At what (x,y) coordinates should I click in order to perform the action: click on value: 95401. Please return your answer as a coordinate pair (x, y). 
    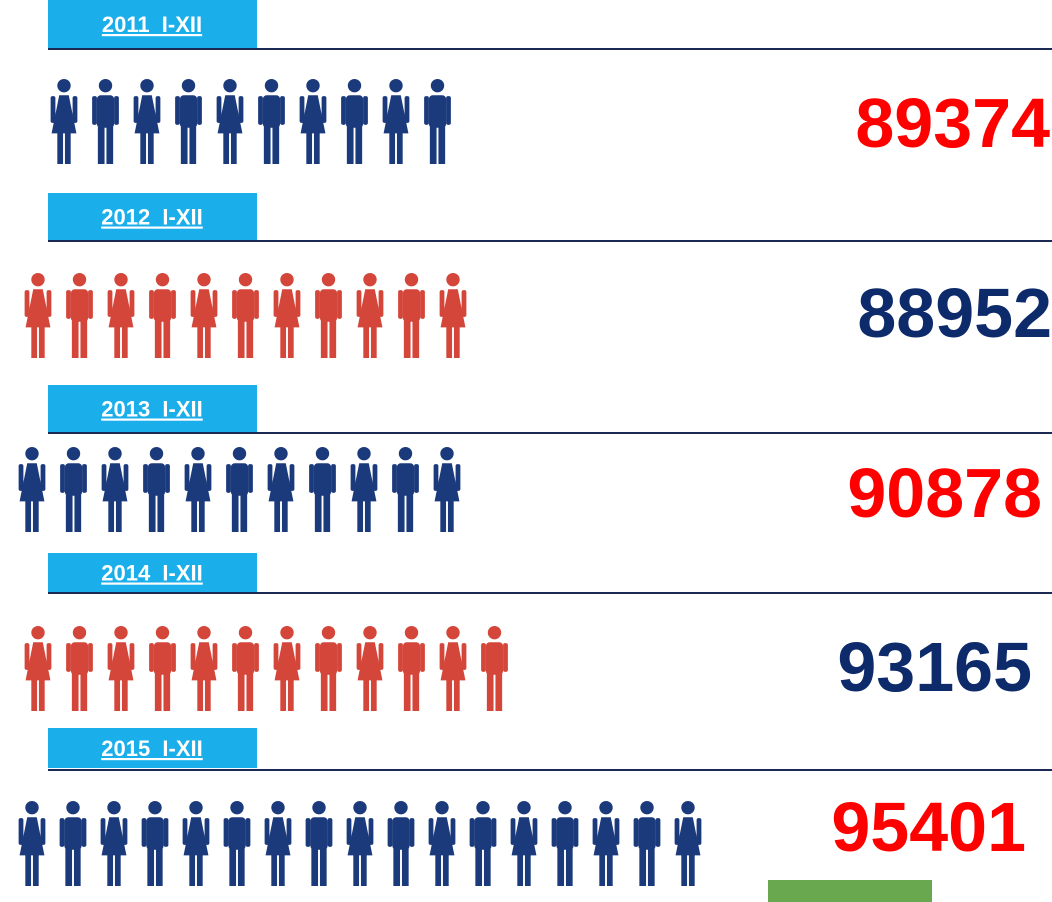
    Looking at the image, I should click on (928, 827).